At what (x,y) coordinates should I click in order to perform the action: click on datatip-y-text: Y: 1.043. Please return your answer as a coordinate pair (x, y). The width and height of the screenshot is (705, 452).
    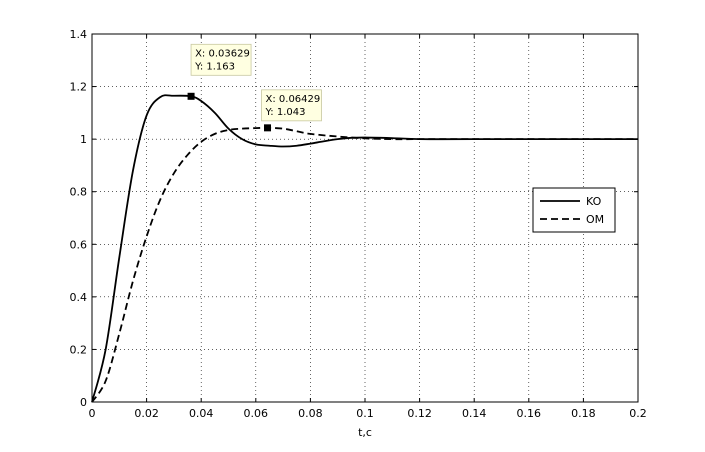
    Looking at the image, I should click on (285, 112).